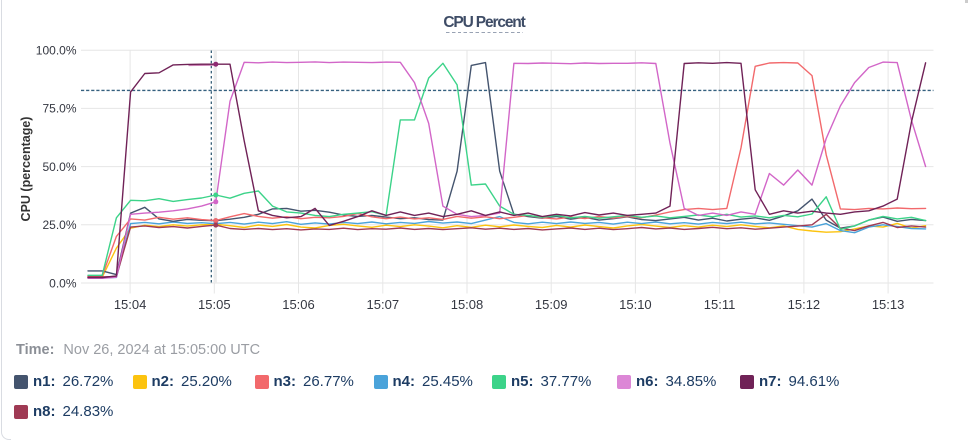  I want to click on svg-text: 15:08, so click(467, 304).